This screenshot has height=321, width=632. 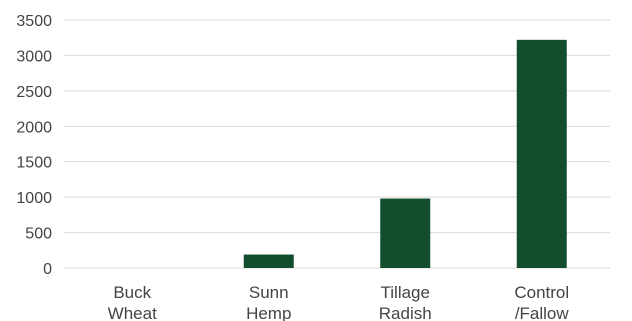 I want to click on y-tick-label: 2500, so click(x=34, y=92).